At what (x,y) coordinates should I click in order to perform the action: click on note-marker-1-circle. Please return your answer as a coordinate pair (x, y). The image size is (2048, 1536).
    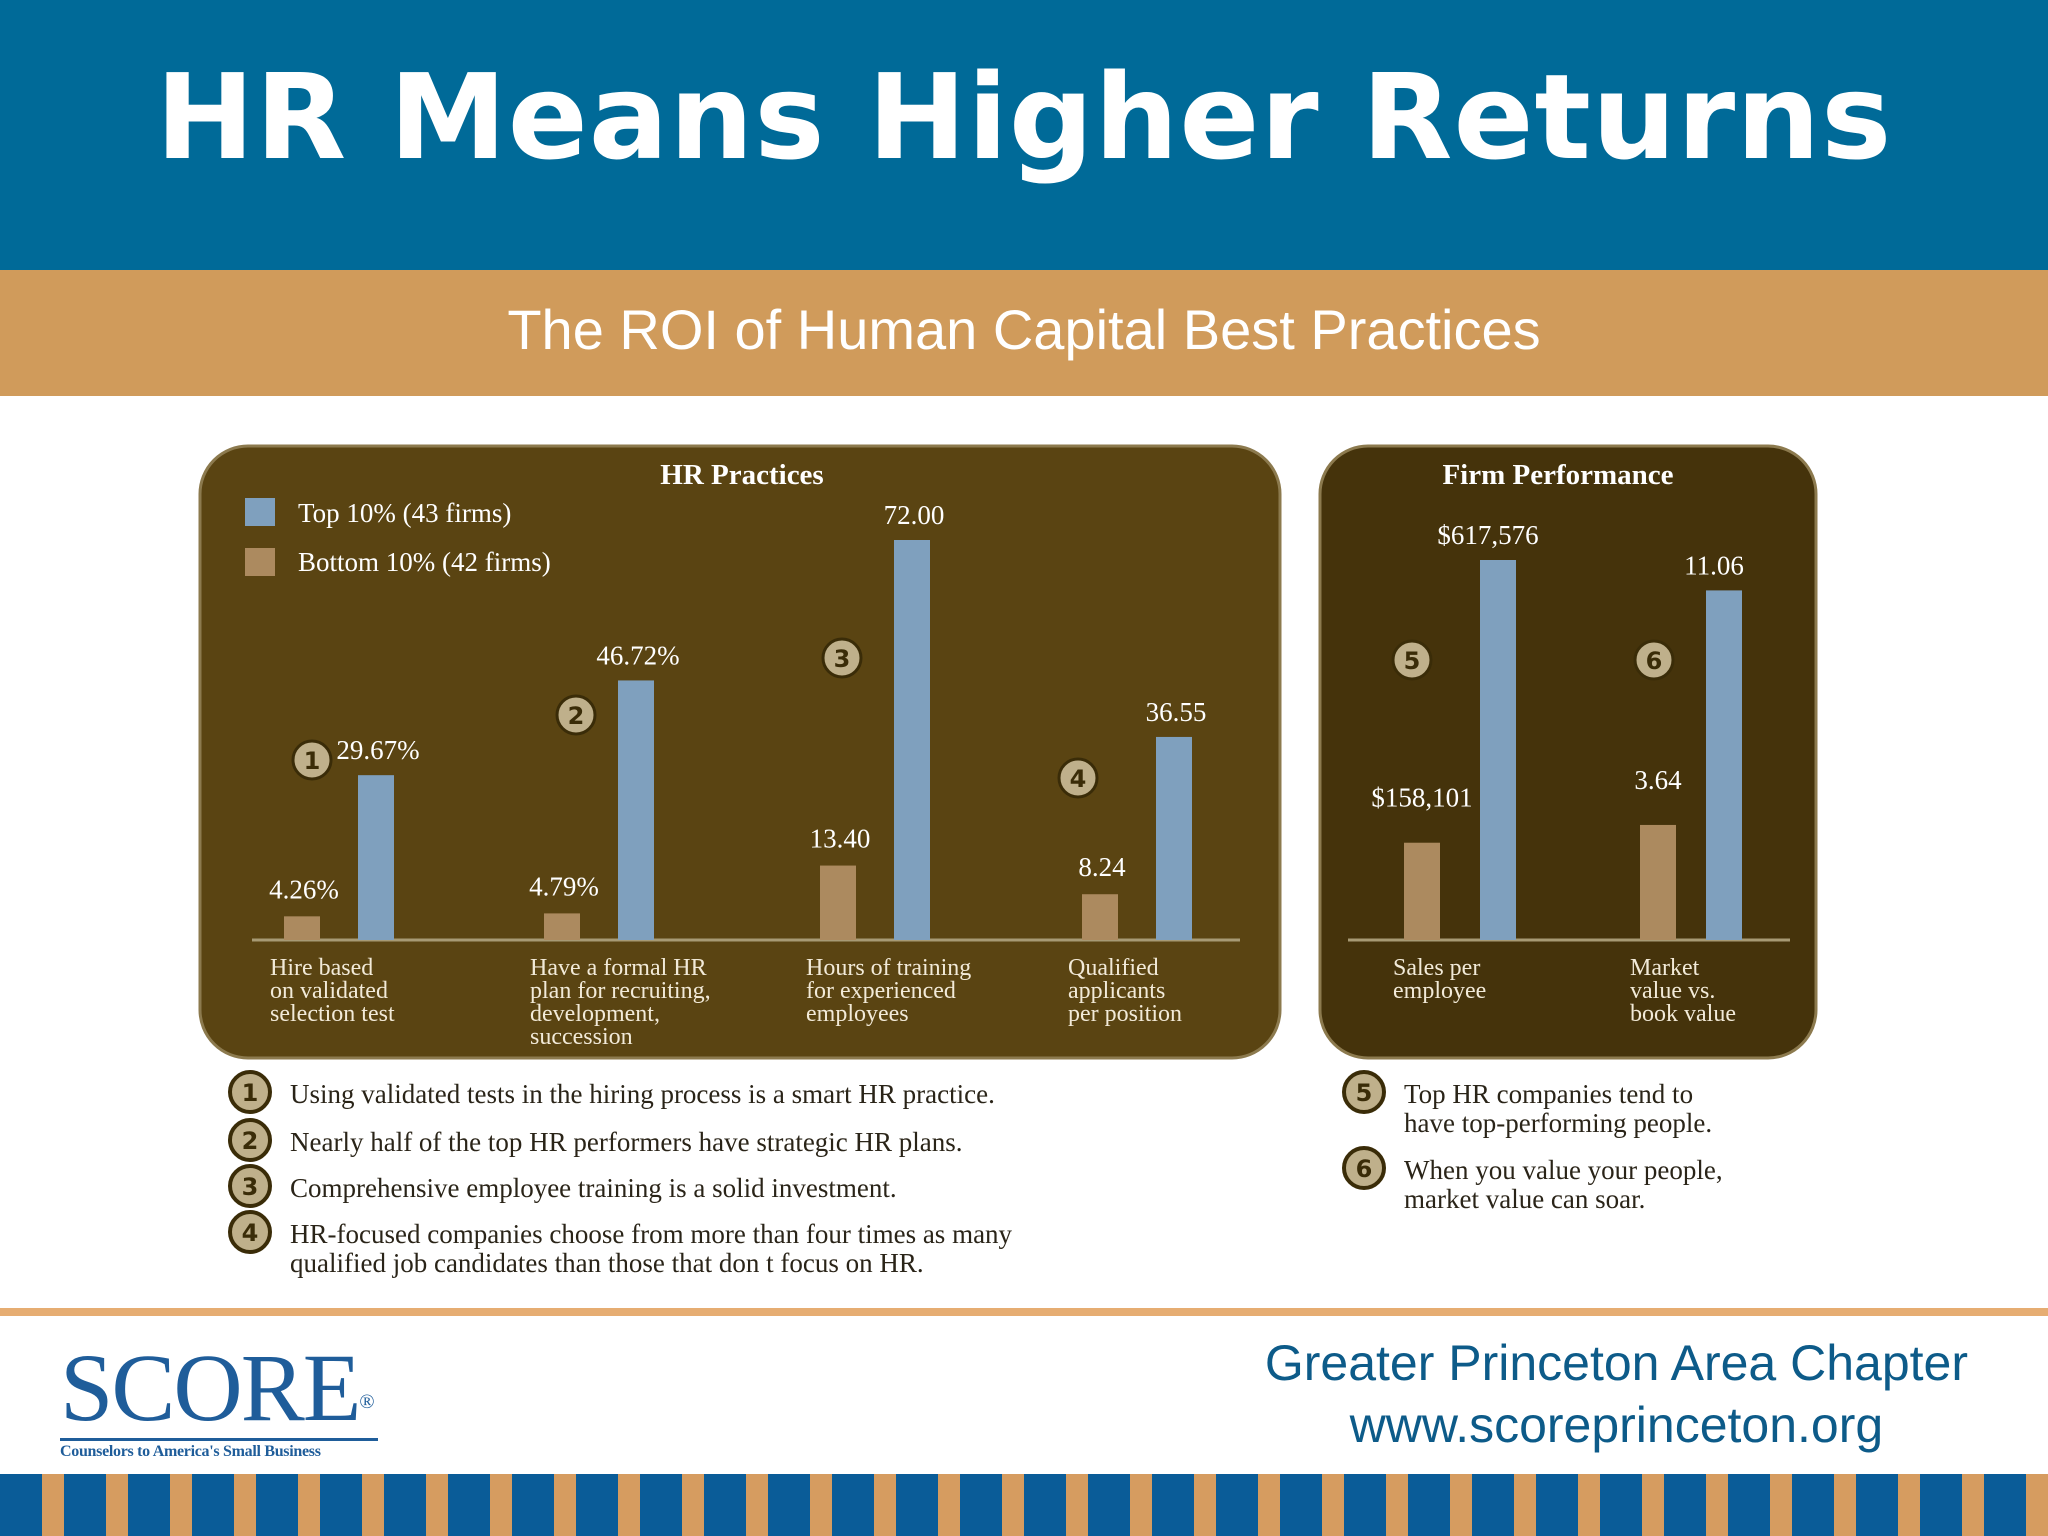
    Looking at the image, I should click on (250, 1092).